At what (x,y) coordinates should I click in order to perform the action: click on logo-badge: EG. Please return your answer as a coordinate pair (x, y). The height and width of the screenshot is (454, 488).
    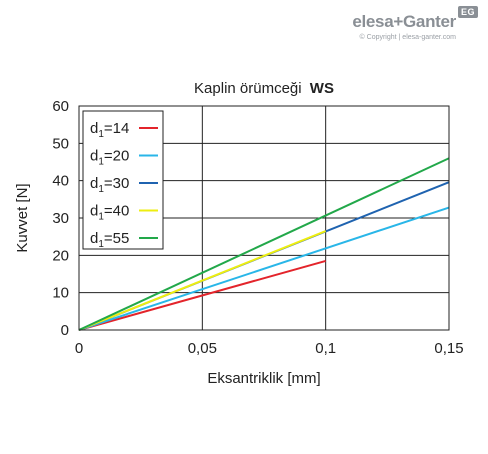
    Looking at the image, I should click on (467, 12).